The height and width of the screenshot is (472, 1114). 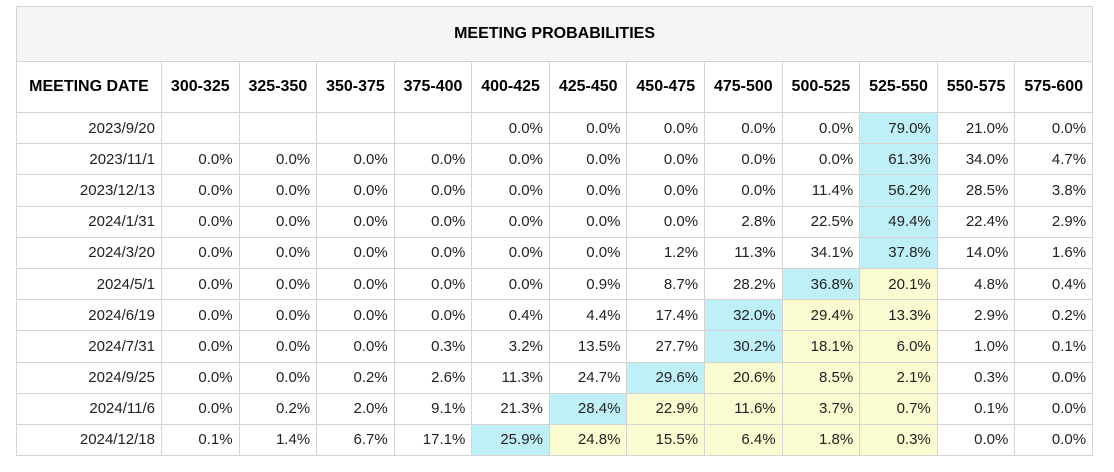 I want to click on probability-cell: 61.3%, so click(x=898, y=159).